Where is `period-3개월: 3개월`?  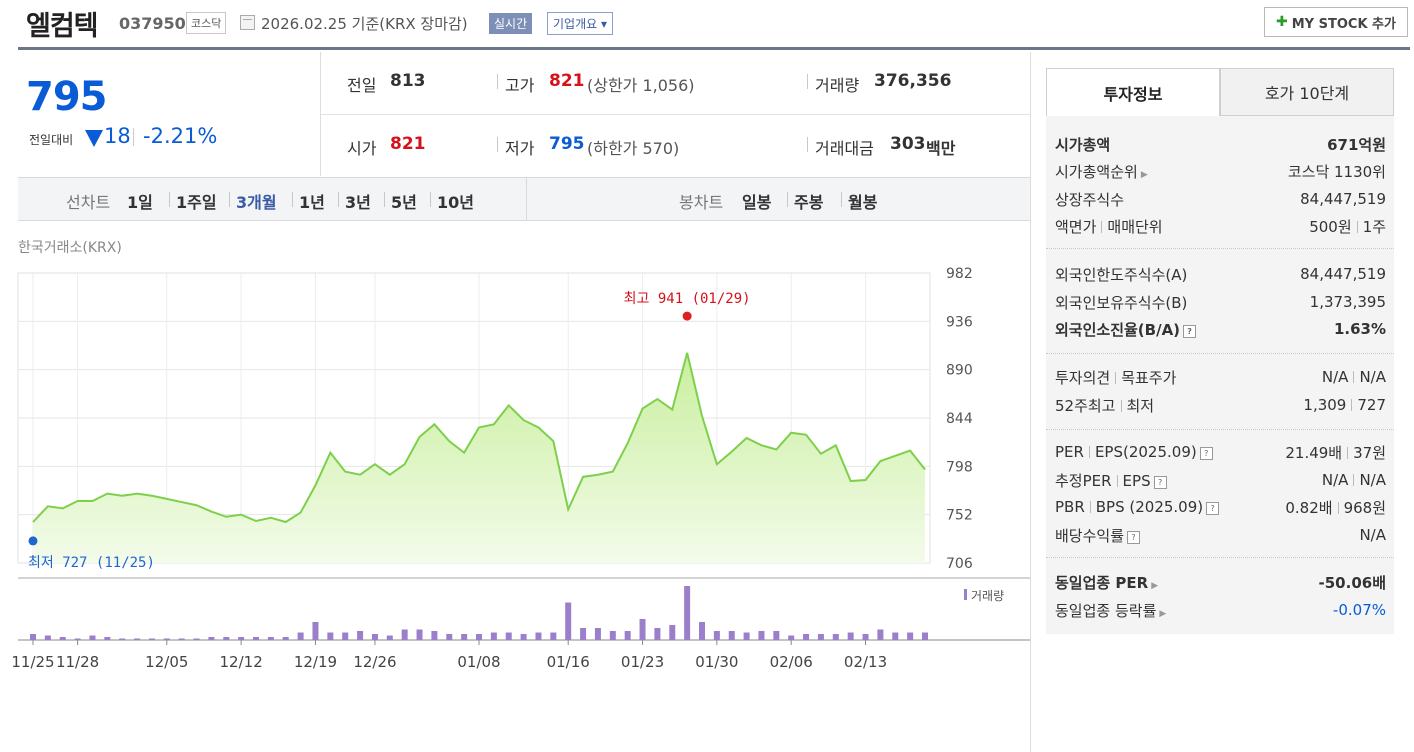
period-3개월: 3개월 is located at coordinates (256, 202).